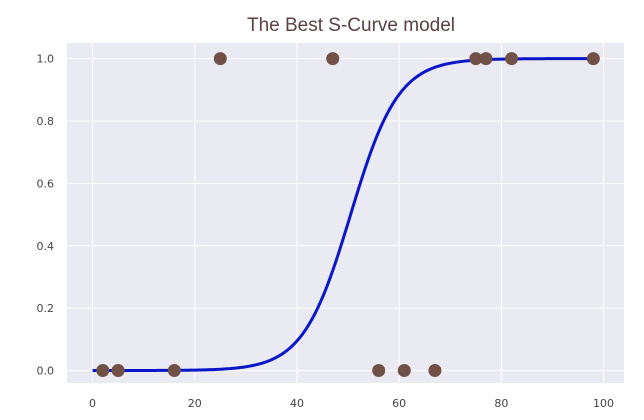  Describe the element at coordinates (46, 308) in the screenshot. I see `y-tick-label: 0.2` at that location.